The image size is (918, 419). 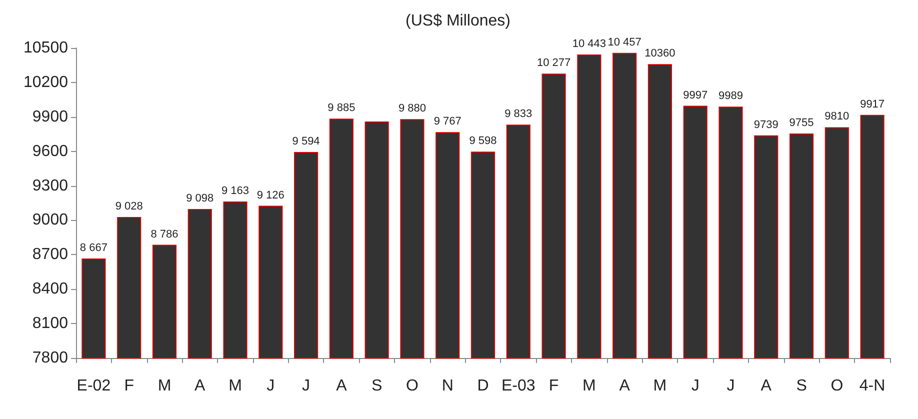 I want to click on y-tick-label: 8400, so click(x=50, y=289).